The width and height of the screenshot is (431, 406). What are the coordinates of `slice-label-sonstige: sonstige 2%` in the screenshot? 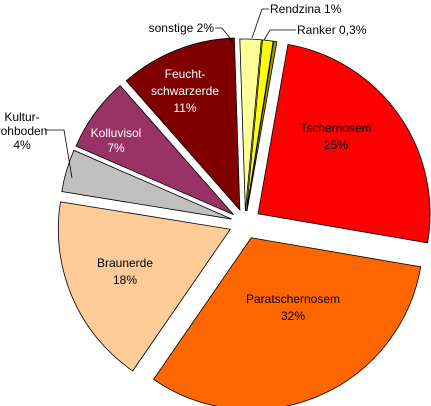 It's located at (182, 28).